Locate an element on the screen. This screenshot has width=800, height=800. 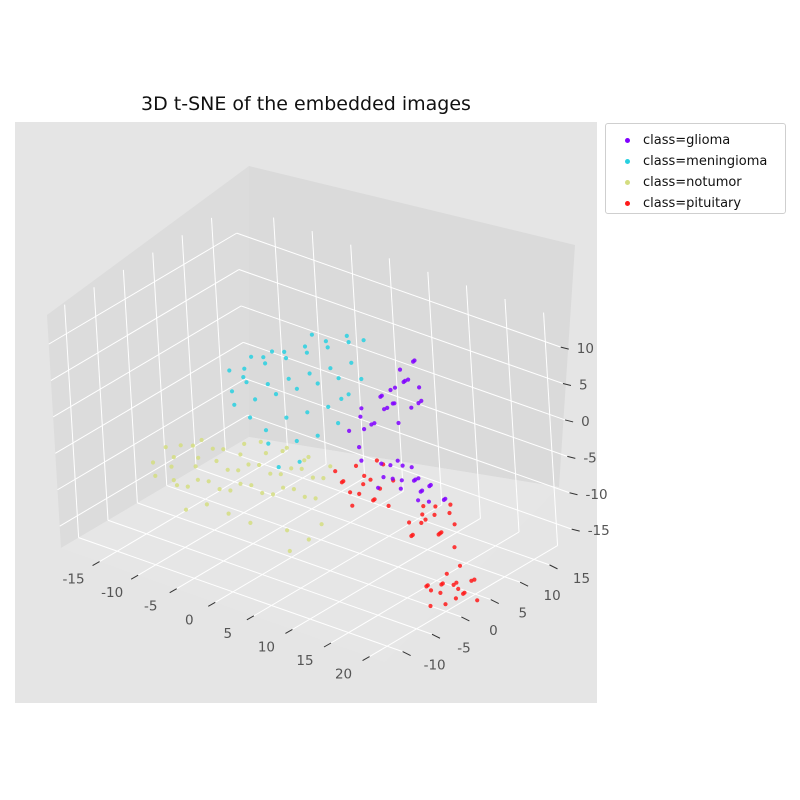
chart-title: 3D t-SNE of the embedded images is located at coordinates (306, 104).